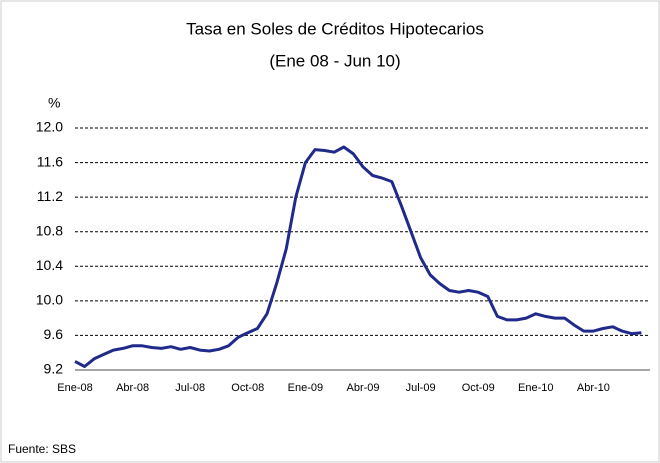 This screenshot has height=463, width=660. What do you see at coordinates (49, 127) in the screenshot?
I see `y-tick-label: 12.0` at bounding box center [49, 127].